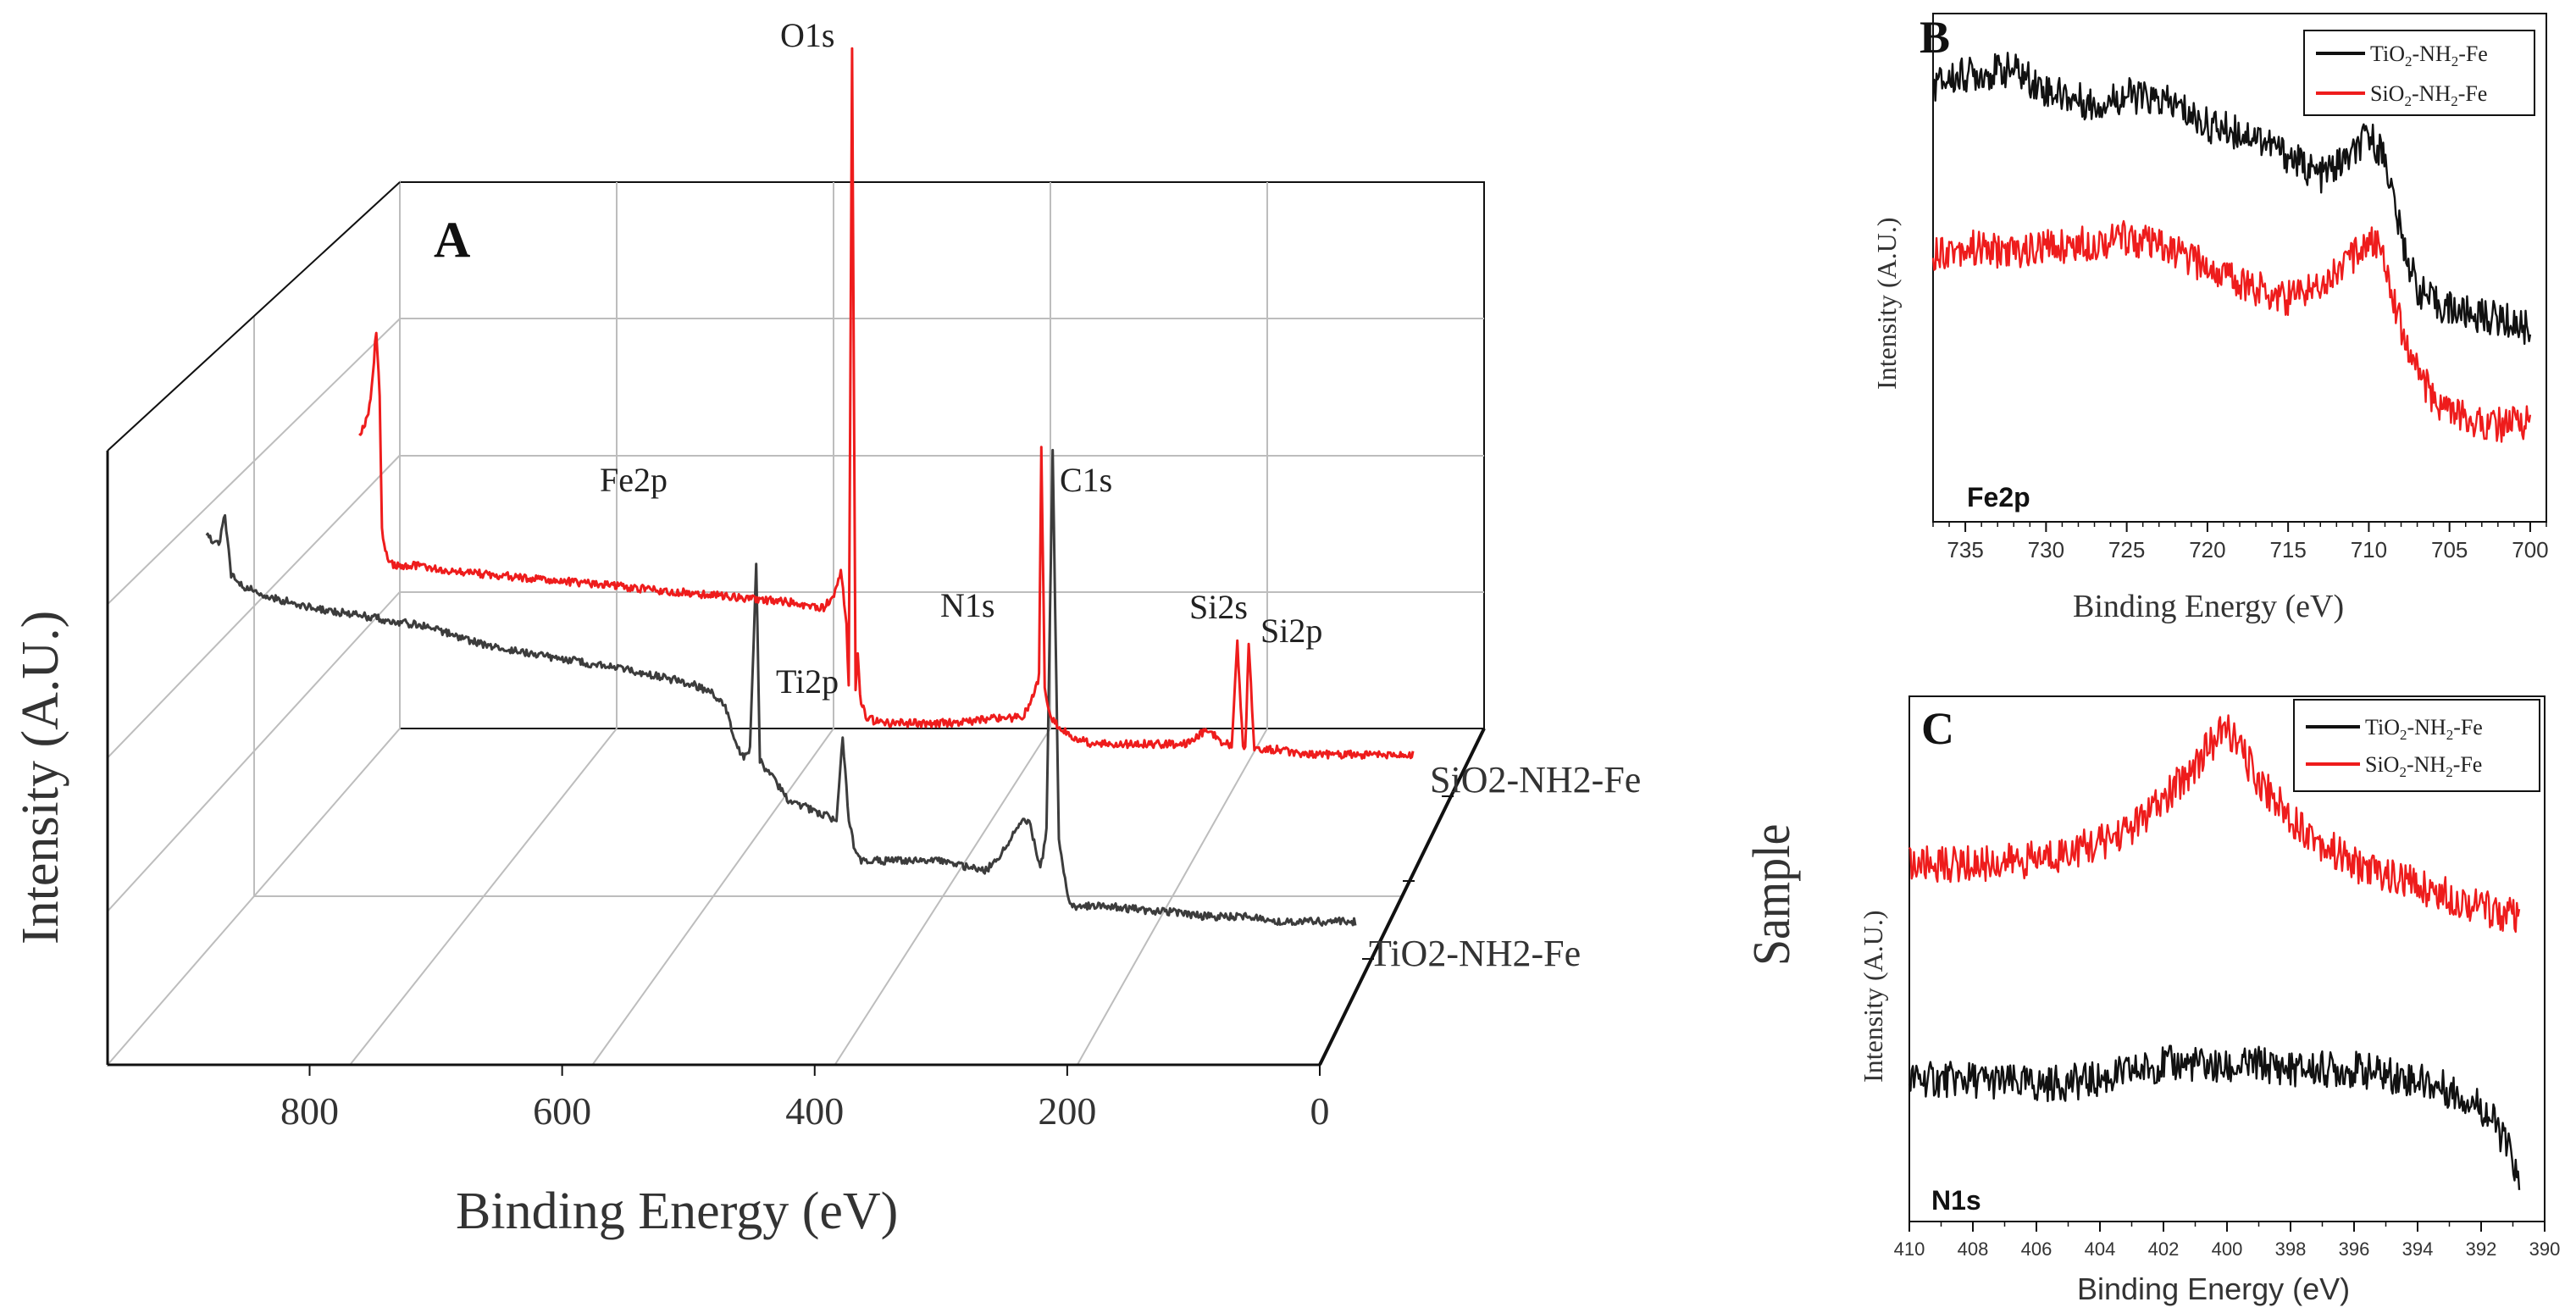 The image size is (2576, 1313). What do you see at coordinates (2213, 1288) in the screenshot?
I see `panel-c-x-axis-label: Binding Energy (eV)` at bounding box center [2213, 1288].